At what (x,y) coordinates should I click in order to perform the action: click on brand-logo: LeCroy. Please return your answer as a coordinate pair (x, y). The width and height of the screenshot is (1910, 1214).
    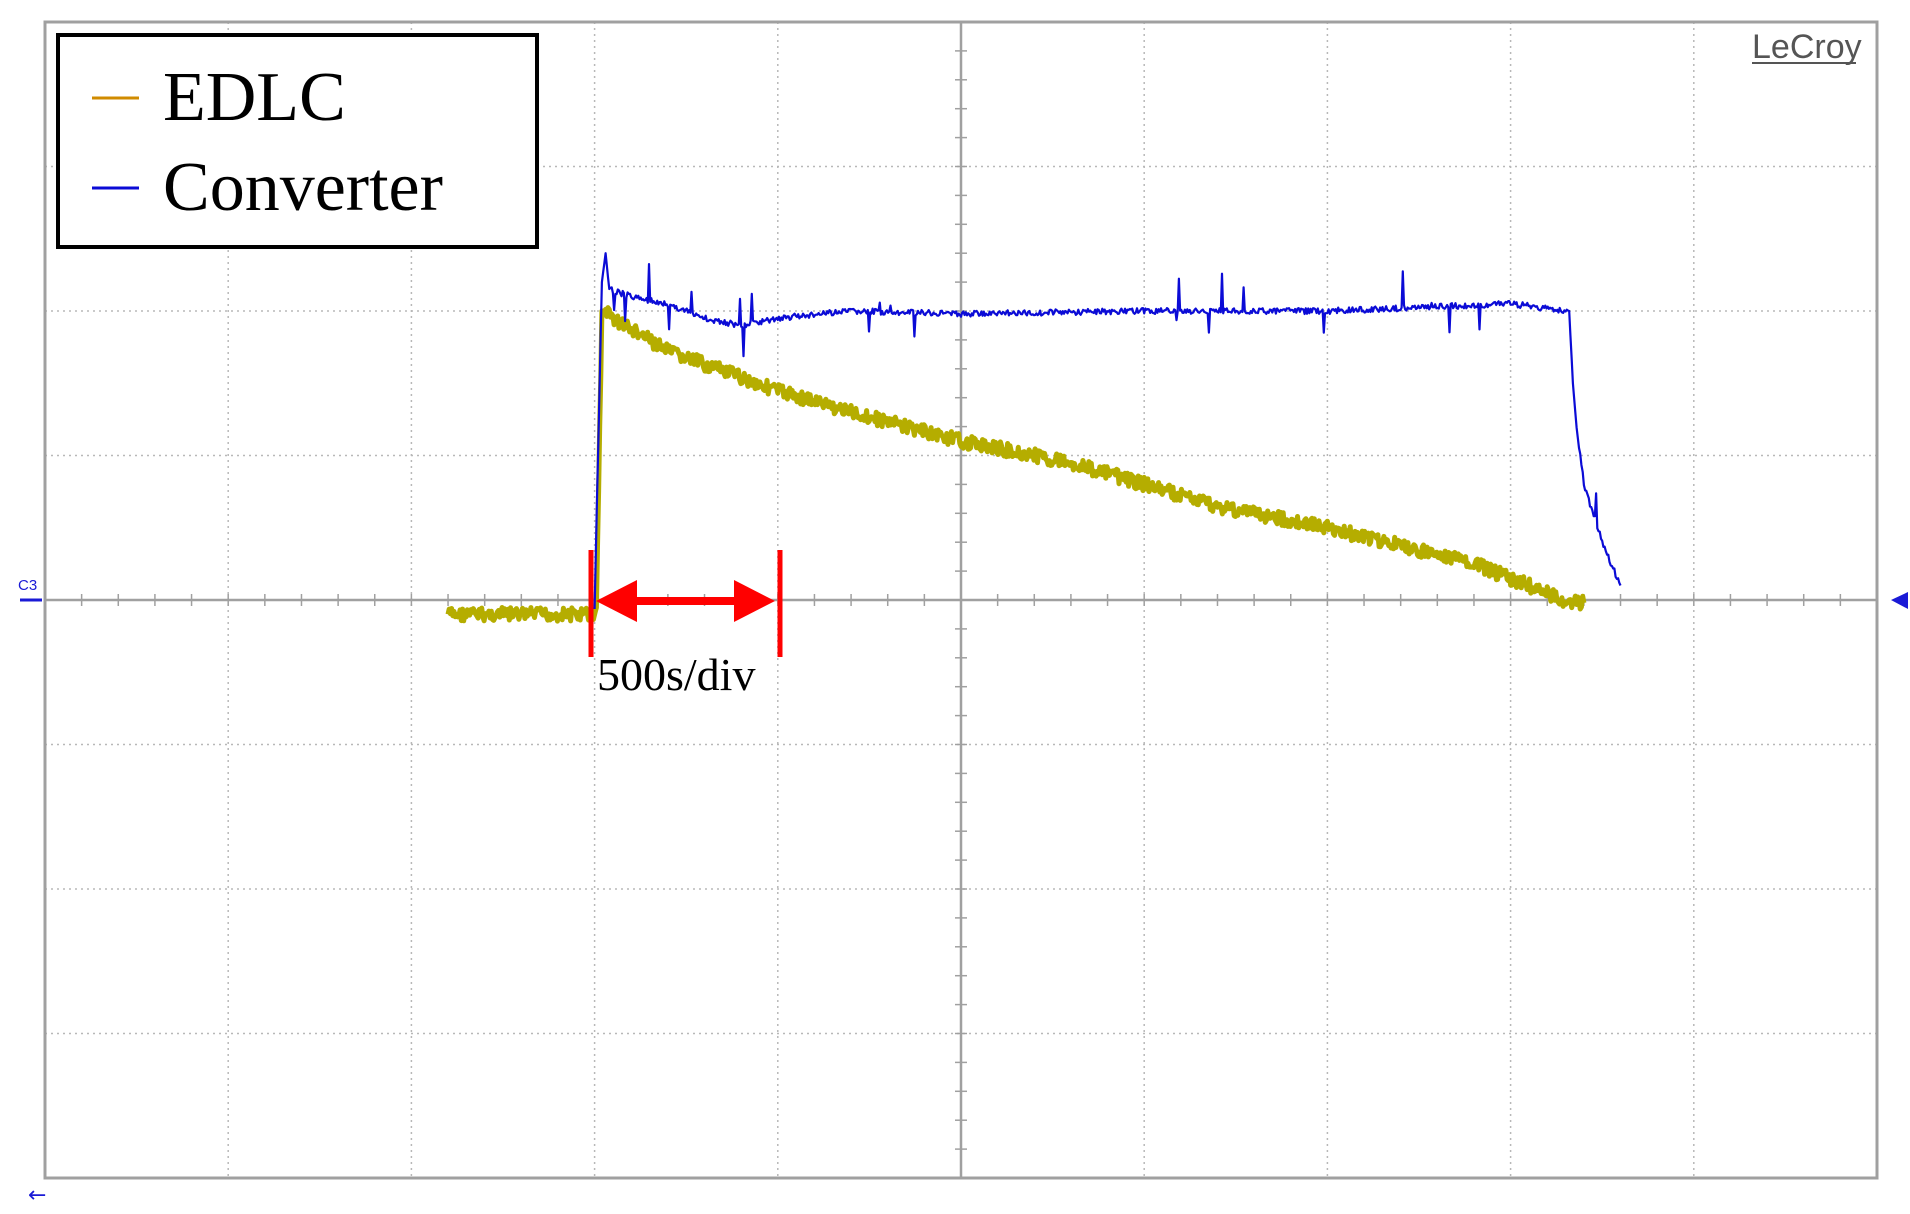
    Looking at the image, I should click on (1807, 47).